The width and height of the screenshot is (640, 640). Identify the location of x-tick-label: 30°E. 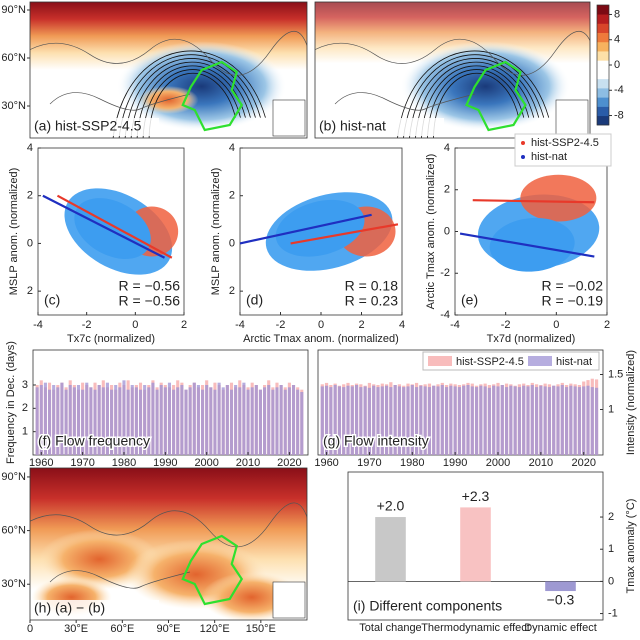
(76, 629).